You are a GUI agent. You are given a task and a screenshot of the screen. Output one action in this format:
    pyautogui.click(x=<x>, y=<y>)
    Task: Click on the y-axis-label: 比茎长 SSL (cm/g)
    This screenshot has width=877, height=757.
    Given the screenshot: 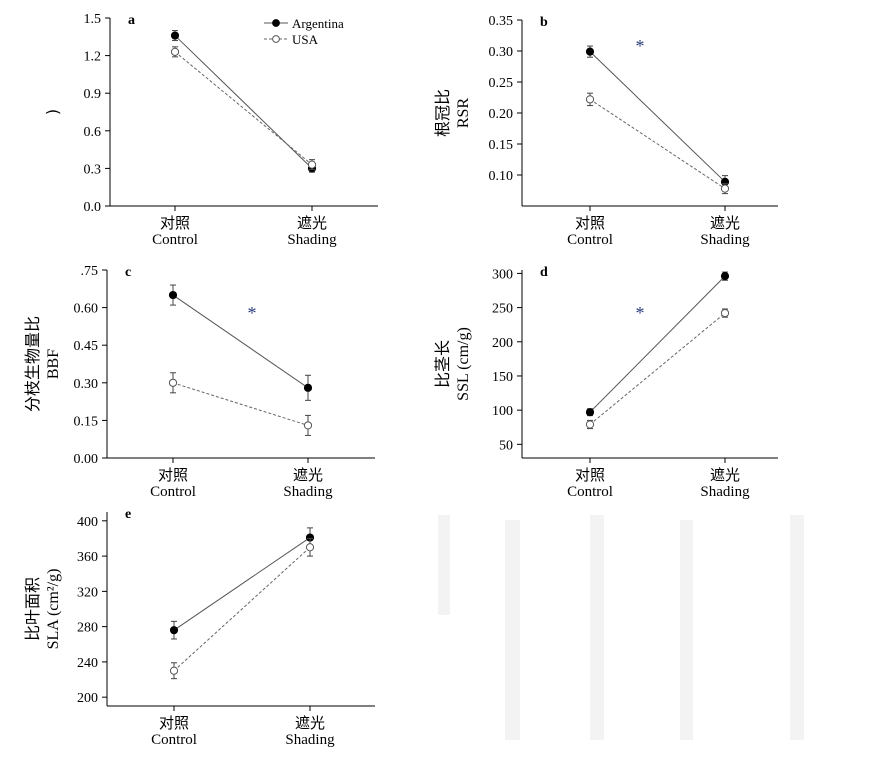 What is the action you would take?
    pyautogui.click(x=452, y=364)
    